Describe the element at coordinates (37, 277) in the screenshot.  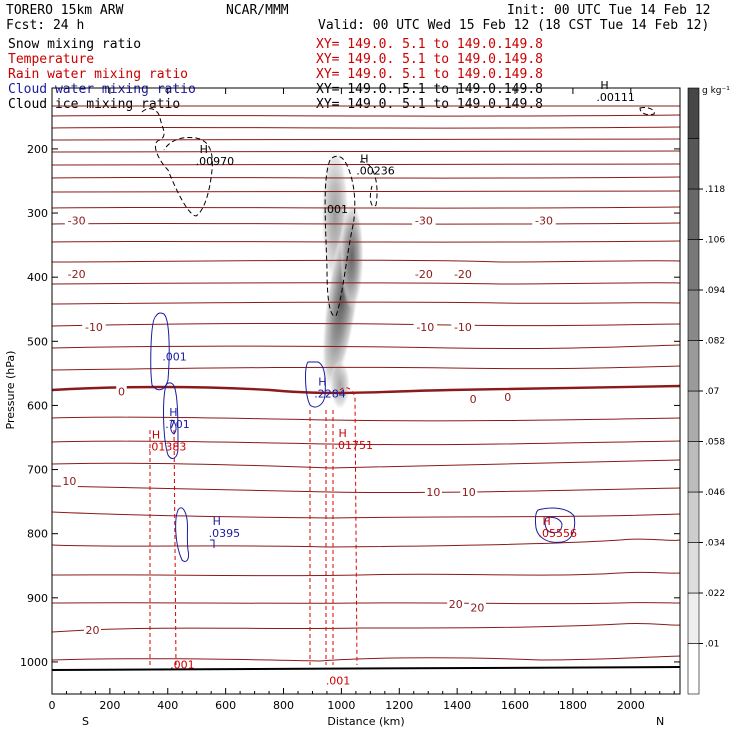
I see `y-tick-label: 400` at that location.